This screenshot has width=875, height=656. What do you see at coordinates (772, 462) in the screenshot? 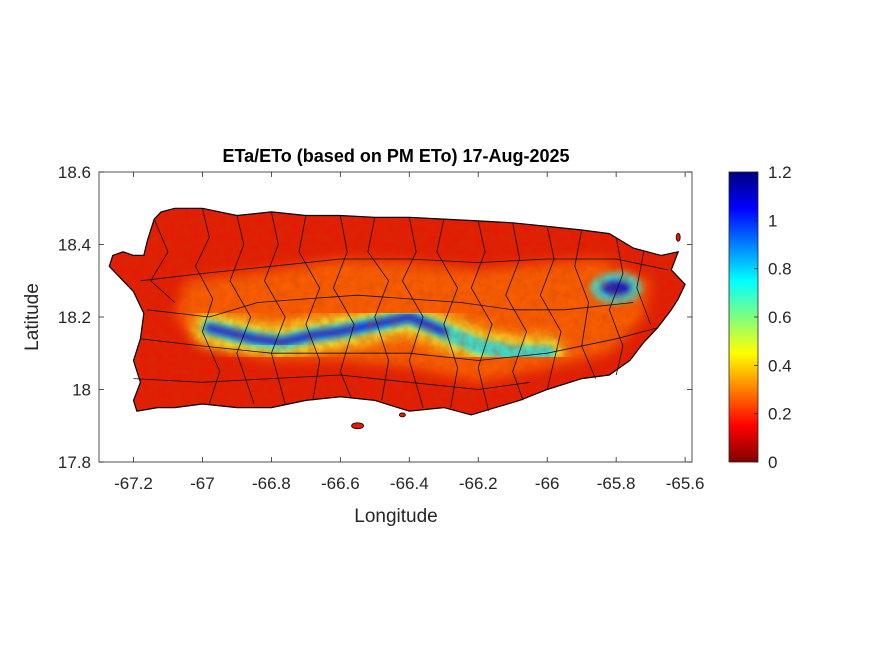
I see `colorbar-tick-label: 0` at bounding box center [772, 462].